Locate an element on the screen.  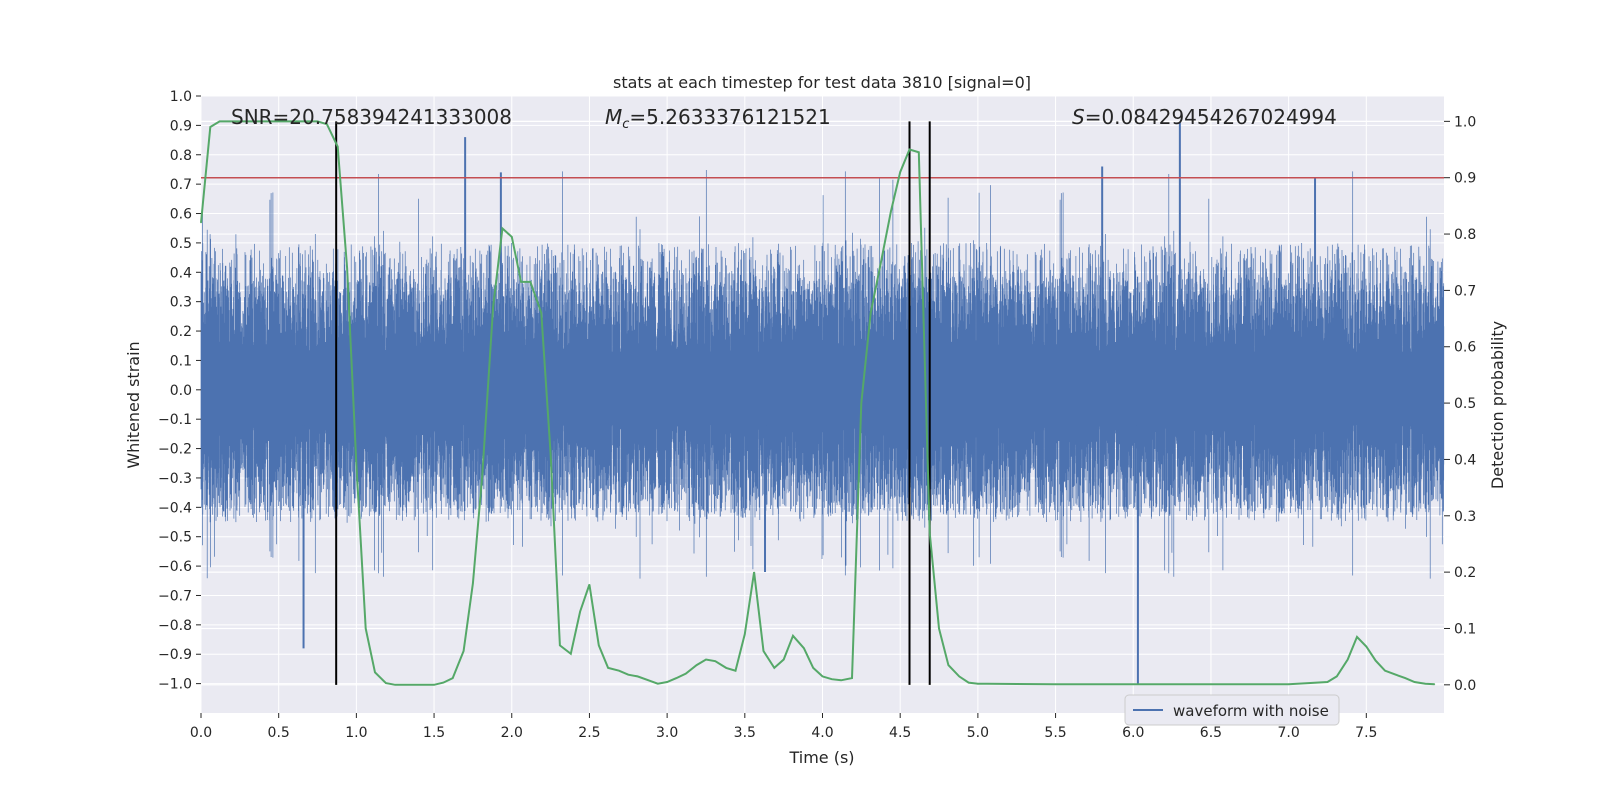
legend: waveform with noise is located at coordinates (1232, 710).